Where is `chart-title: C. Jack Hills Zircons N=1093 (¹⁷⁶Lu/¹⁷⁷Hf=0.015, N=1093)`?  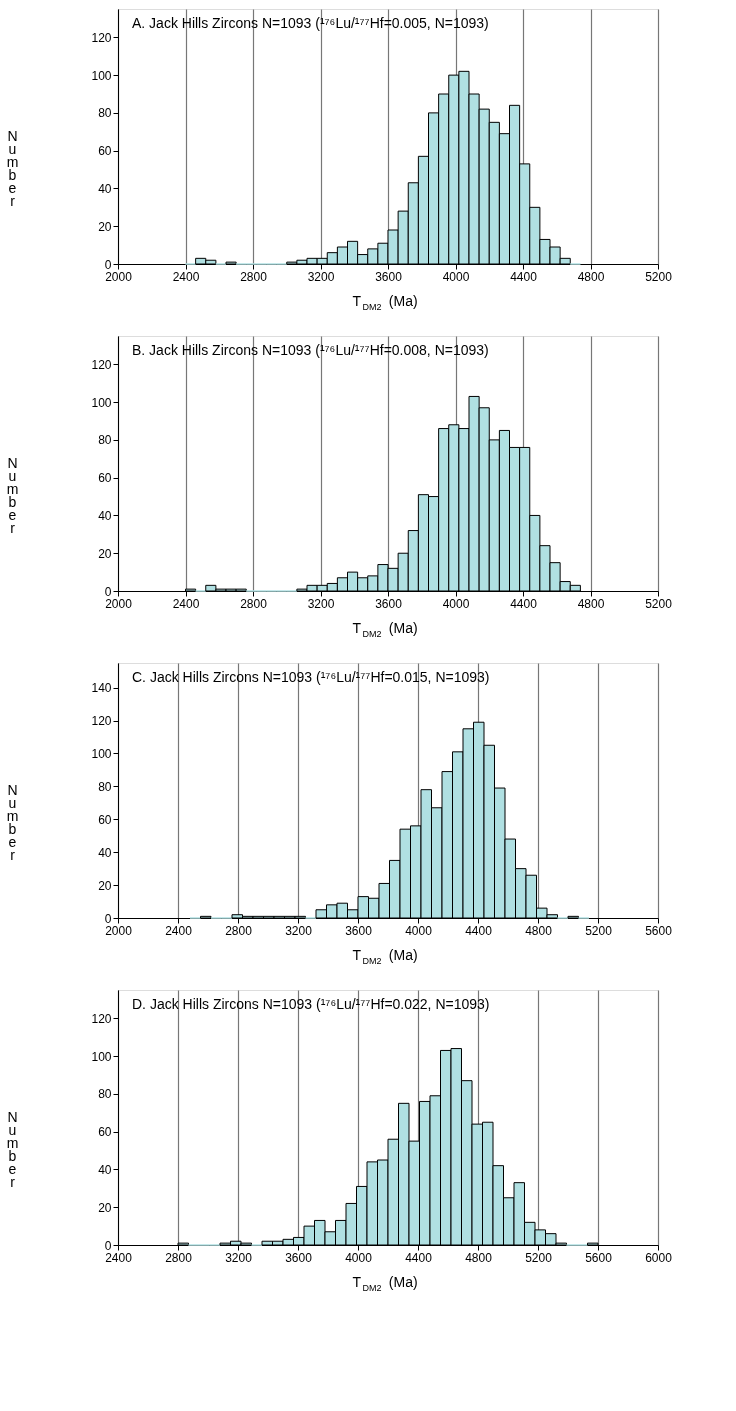 chart-title: C. Jack Hills Zircons N=1093 (¹⁷⁶Lu/¹⁷⁷Hf=0.015, N=1093) is located at coordinates (311, 677).